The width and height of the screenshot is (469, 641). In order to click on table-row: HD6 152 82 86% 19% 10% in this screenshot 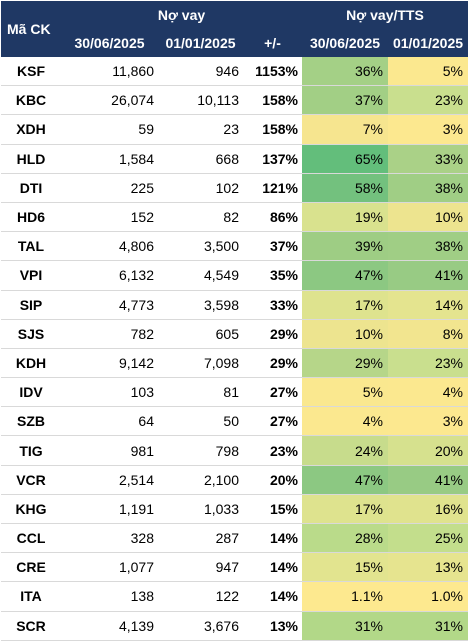, I will do `click(234, 217)`.